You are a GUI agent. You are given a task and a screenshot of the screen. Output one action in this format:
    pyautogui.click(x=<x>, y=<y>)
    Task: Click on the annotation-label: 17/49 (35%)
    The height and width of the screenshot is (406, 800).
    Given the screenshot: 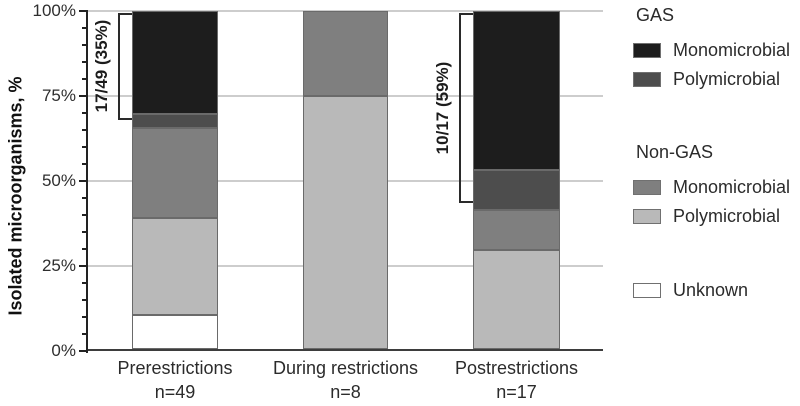 What is the action you would take?
    pyautogui.click(x=101, y=66)
    